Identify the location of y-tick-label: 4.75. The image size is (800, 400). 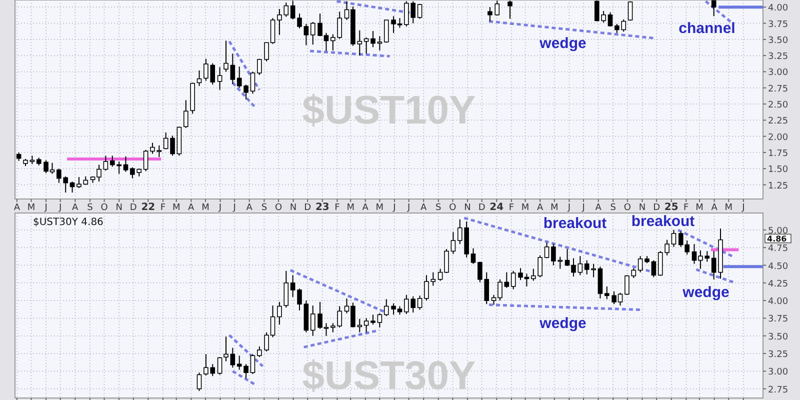
(778, 249).